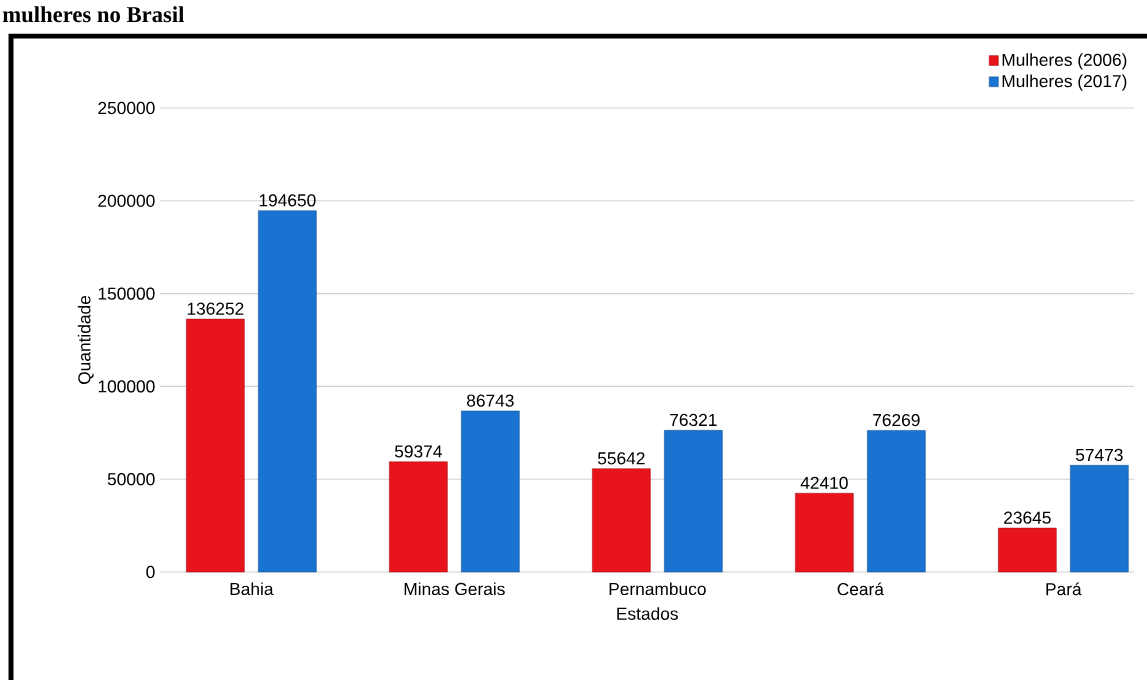 Image resolution: width=1147 pixels, height=680 pixels. What do you see at coordinates (896, 420) in the screenshot?
I see `data-label: 76269` at bounding box center [896, 420].